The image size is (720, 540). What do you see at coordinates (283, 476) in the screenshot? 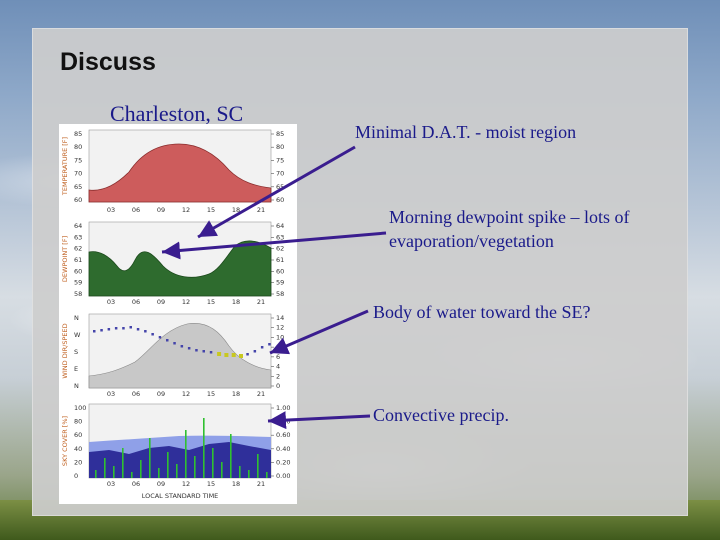
I see `meteogram-right-tick: 0.00` at bounding box center [283, 476].